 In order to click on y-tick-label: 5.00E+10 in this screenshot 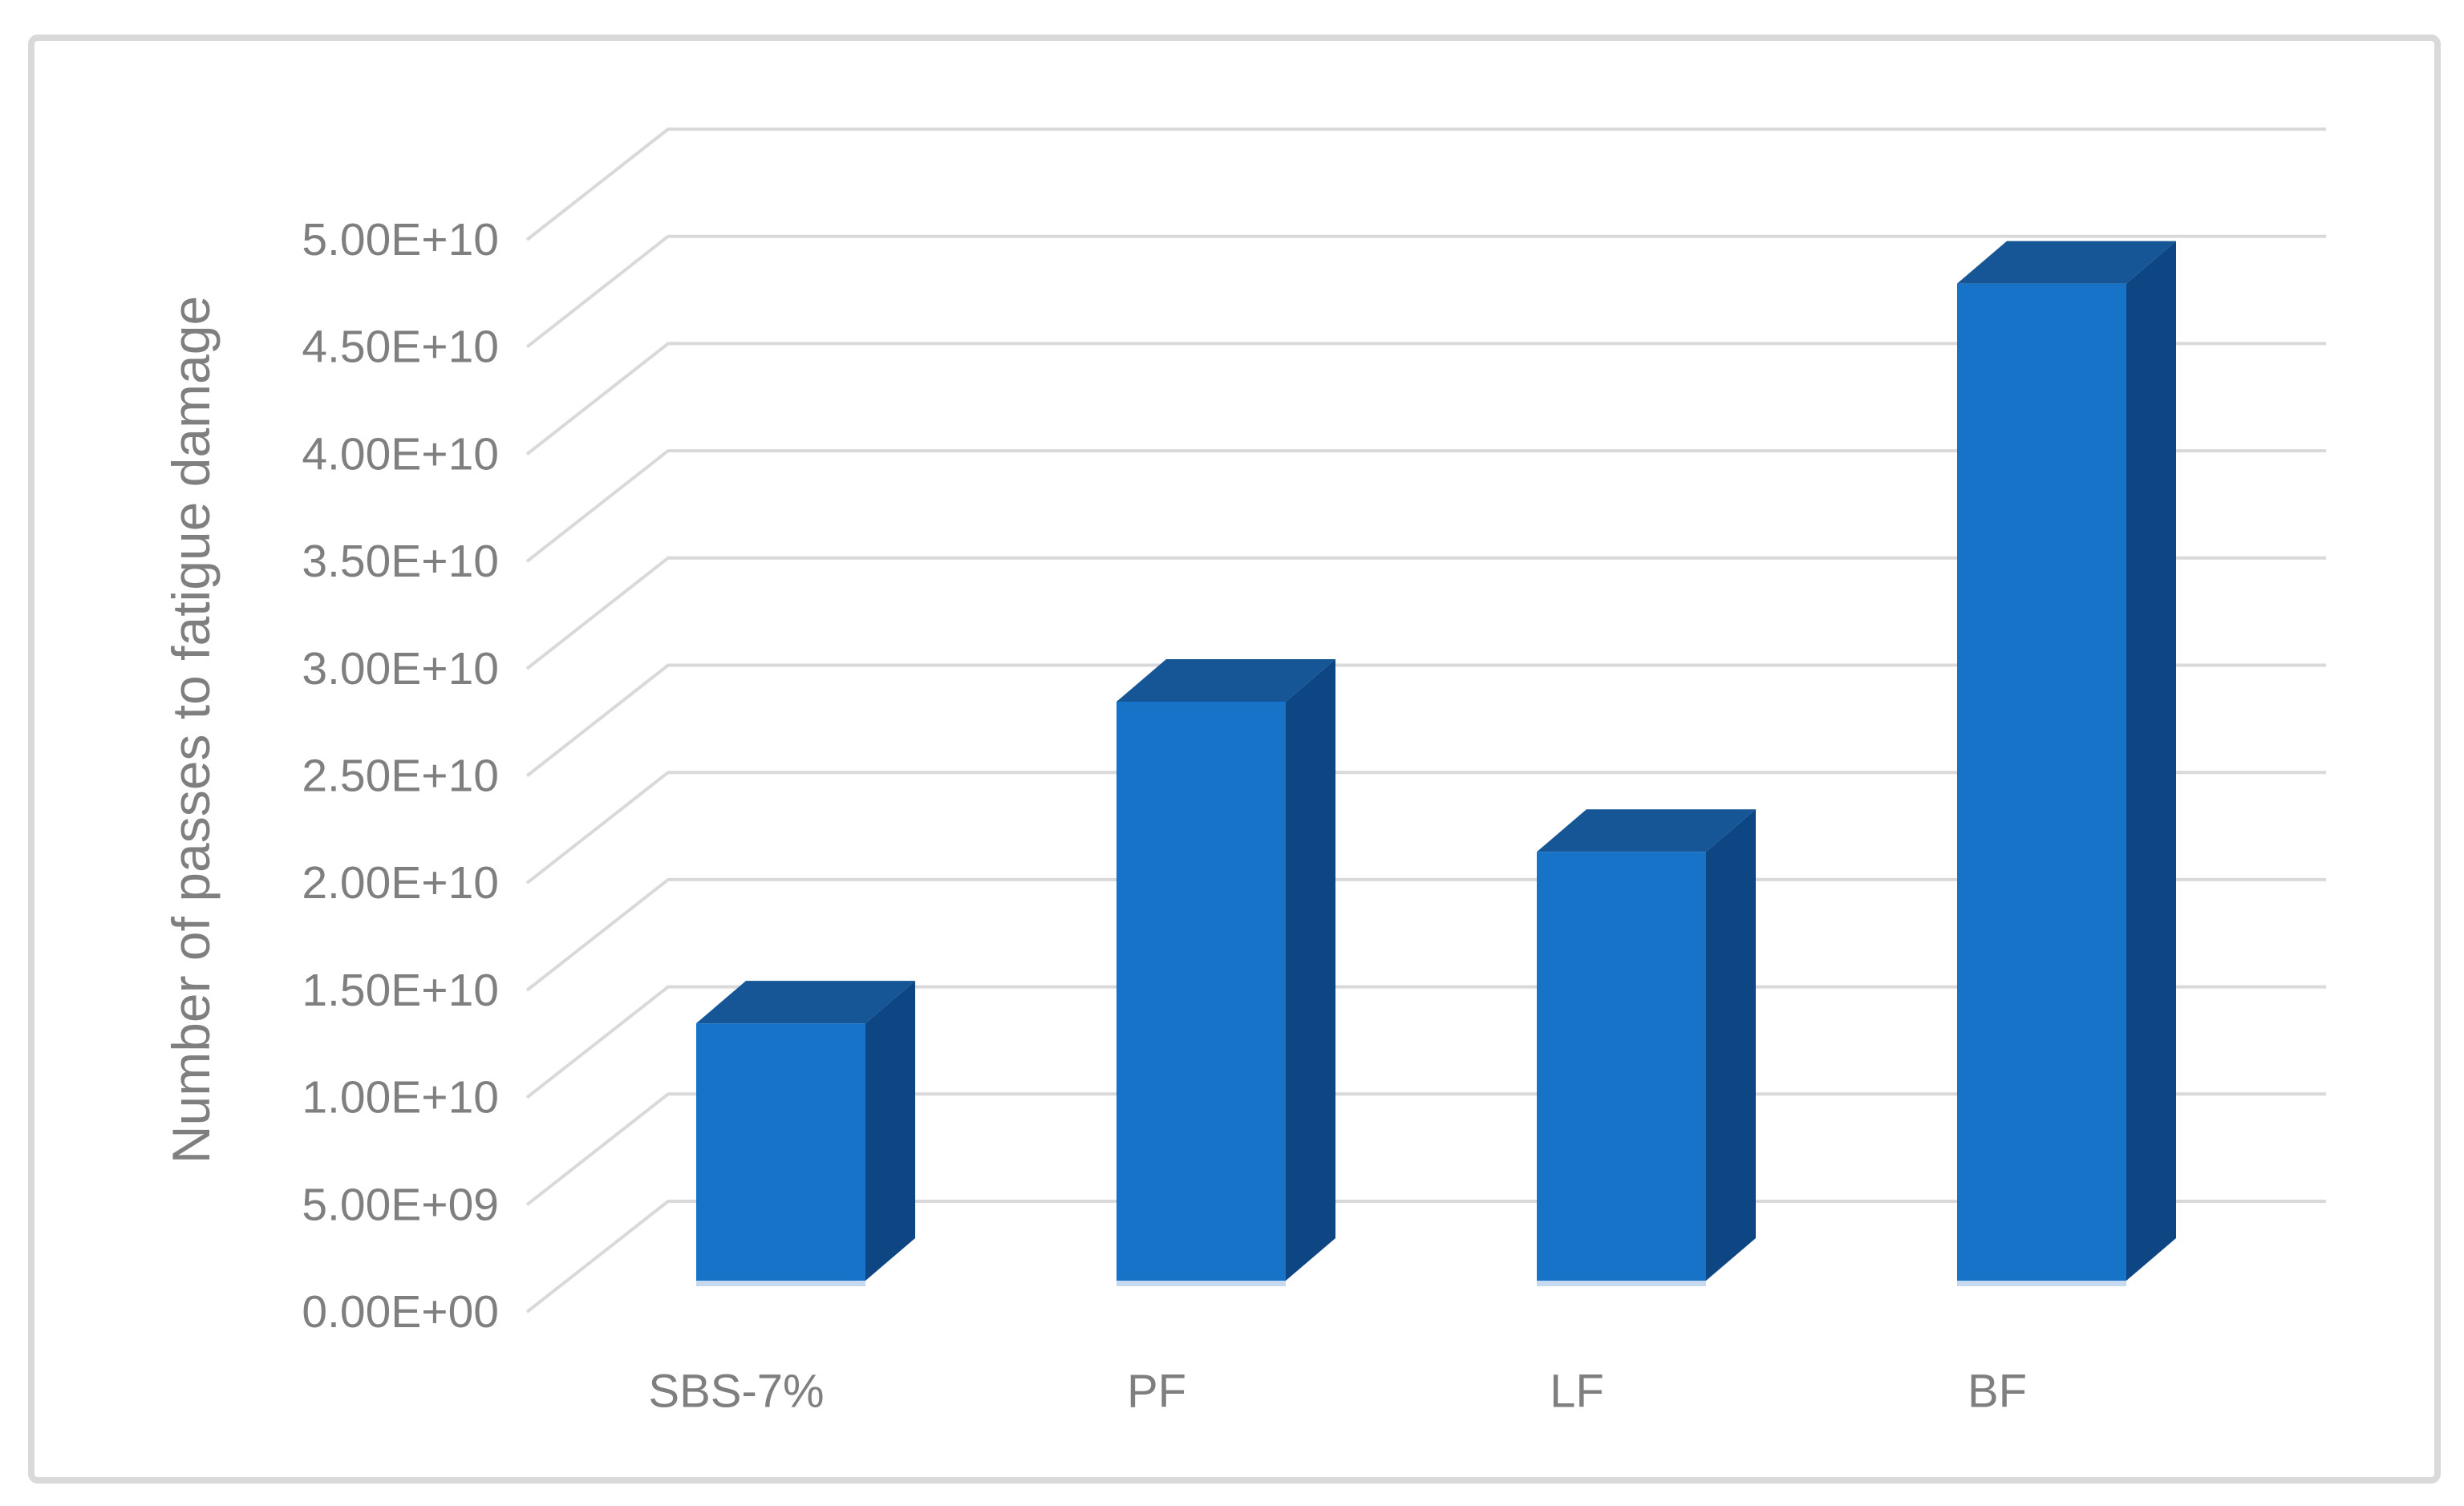, I will do `click(400, 239)`.